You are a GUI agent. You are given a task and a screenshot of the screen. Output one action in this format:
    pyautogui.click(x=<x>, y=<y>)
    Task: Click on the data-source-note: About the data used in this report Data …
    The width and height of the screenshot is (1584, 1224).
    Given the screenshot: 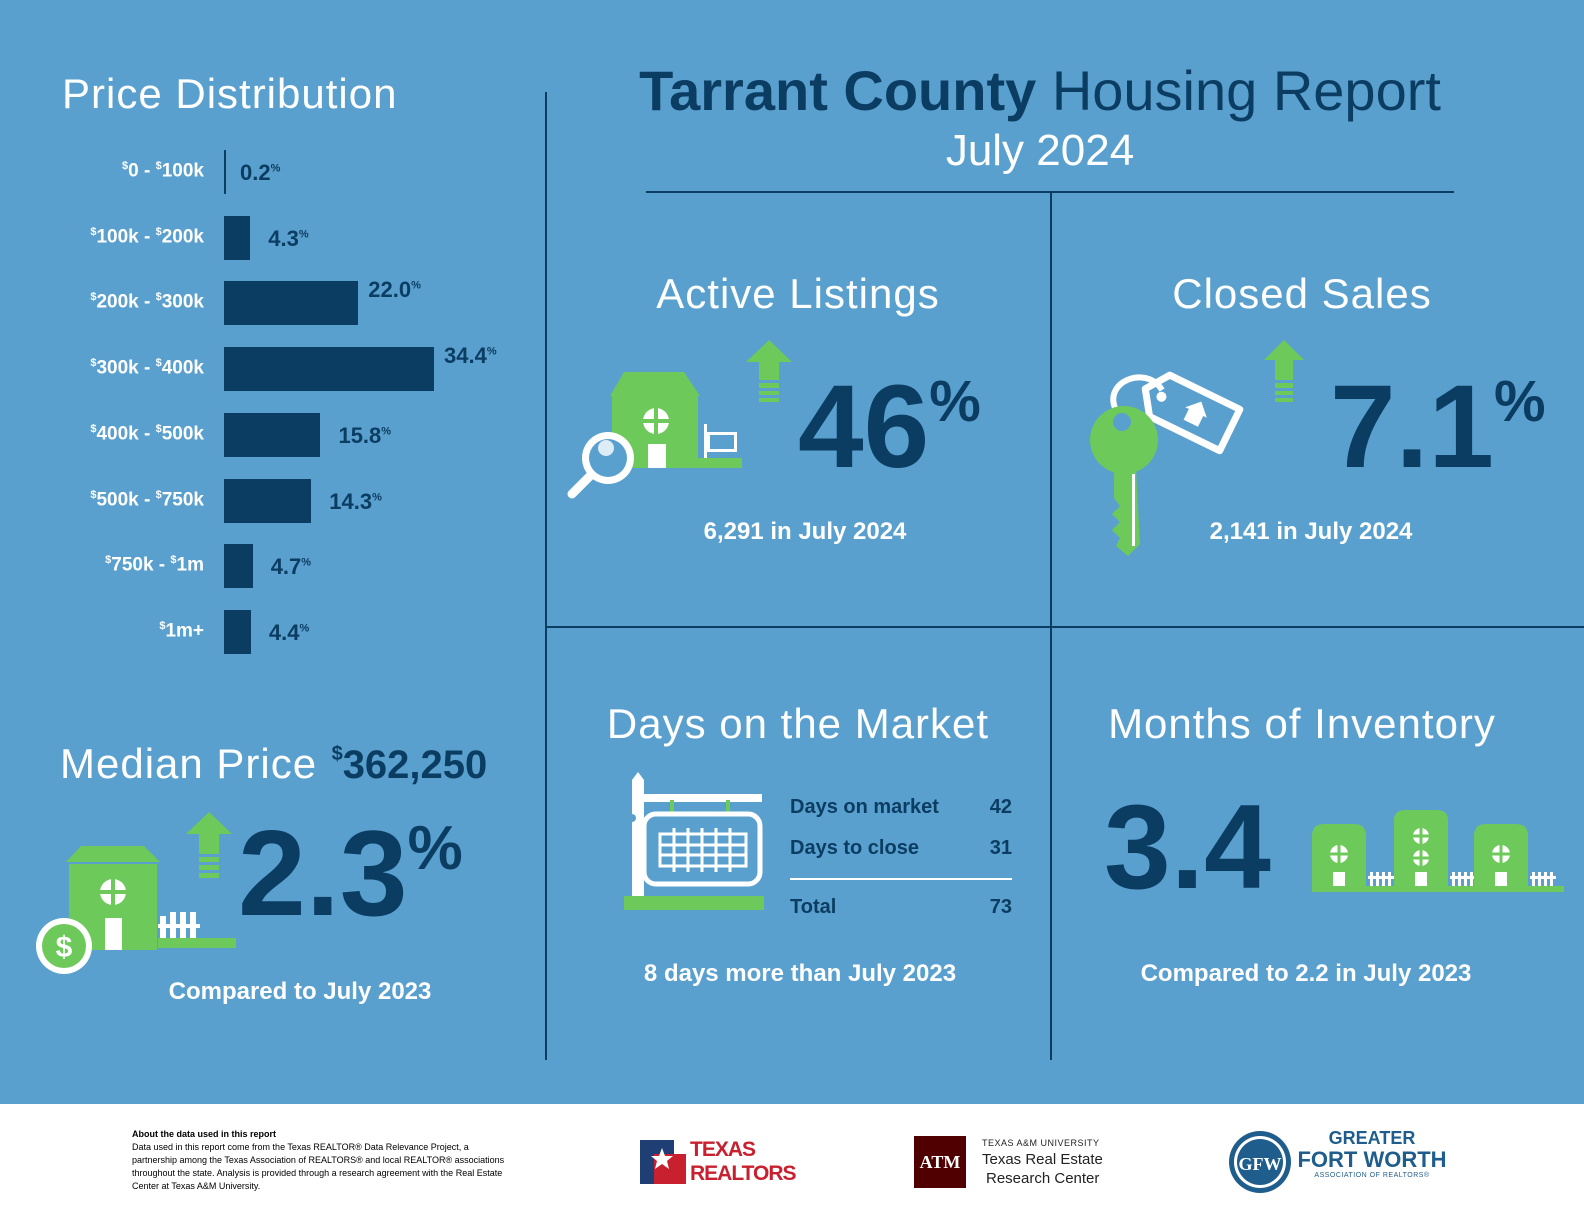 What is the action you would take?
    pyautogui.click(x=322, y=1160)
    